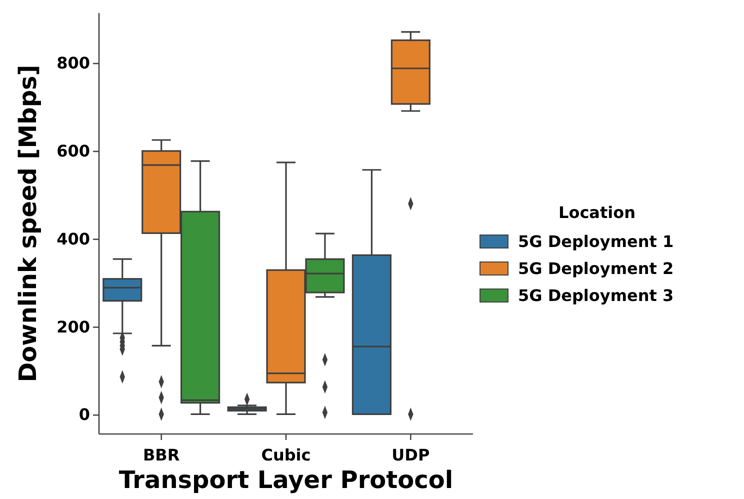  Describe the element at coordinates (28, 223) in the screenshot. I see `y-axis-title: Downlink speed [Mbps]` at that location.